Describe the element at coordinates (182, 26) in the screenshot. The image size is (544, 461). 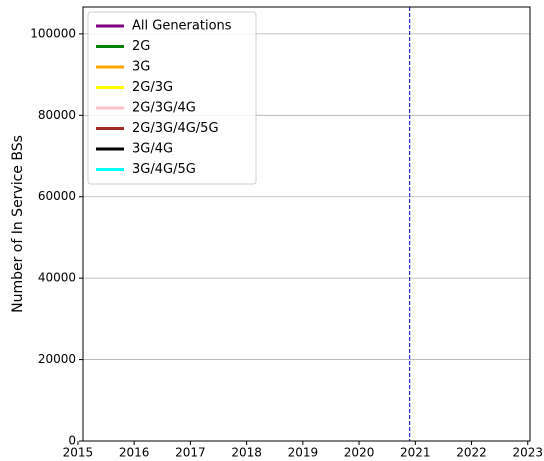
I see `legend-label: All Generations` at that location.